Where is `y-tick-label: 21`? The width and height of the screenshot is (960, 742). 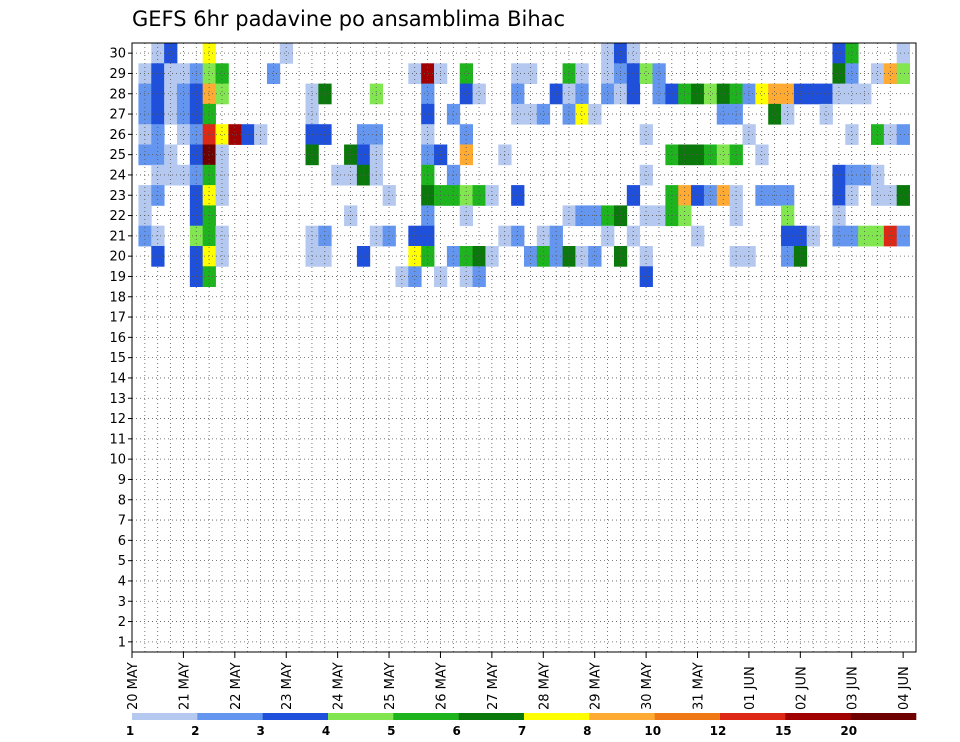
y-tick-label: 21 is located at coordinates (117, 236).